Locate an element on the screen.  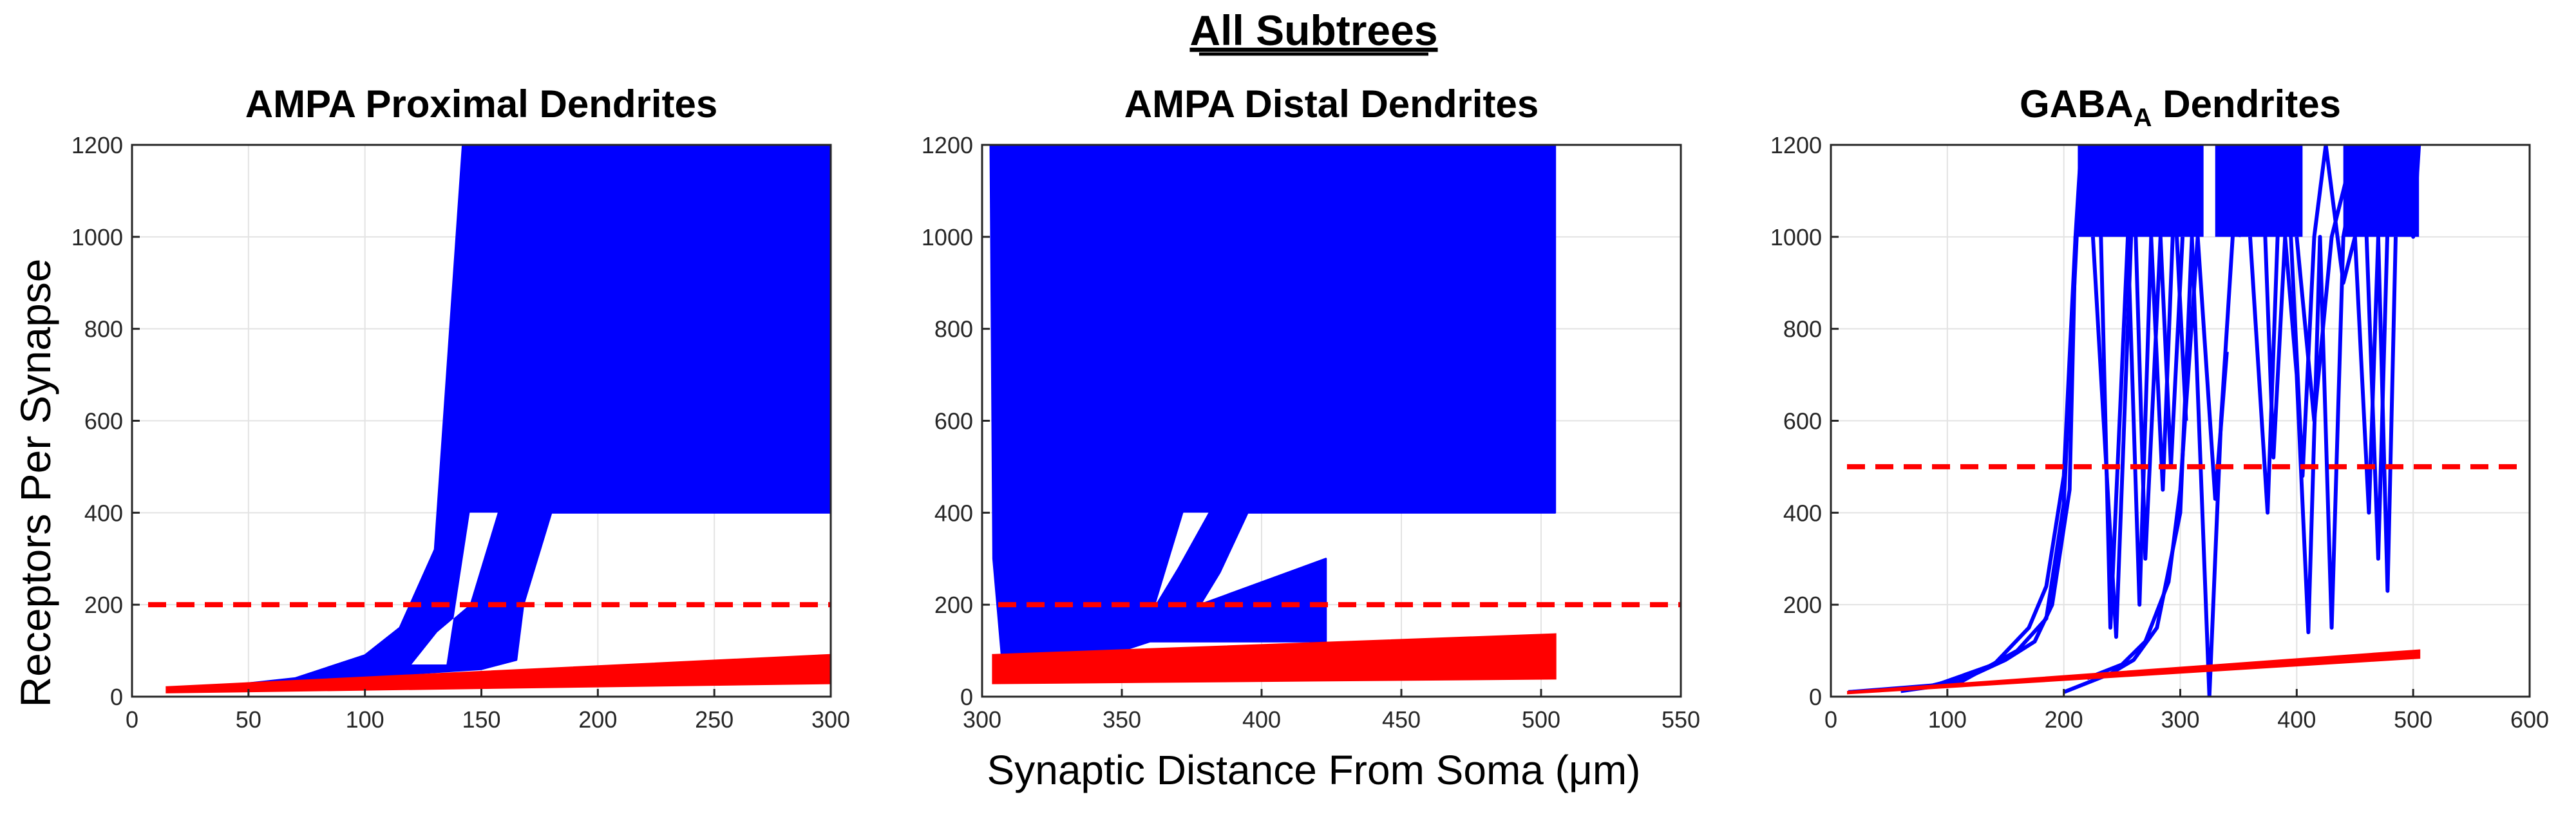
panel-title-suffix: Dendrites is located at coordinates (2246, 104).